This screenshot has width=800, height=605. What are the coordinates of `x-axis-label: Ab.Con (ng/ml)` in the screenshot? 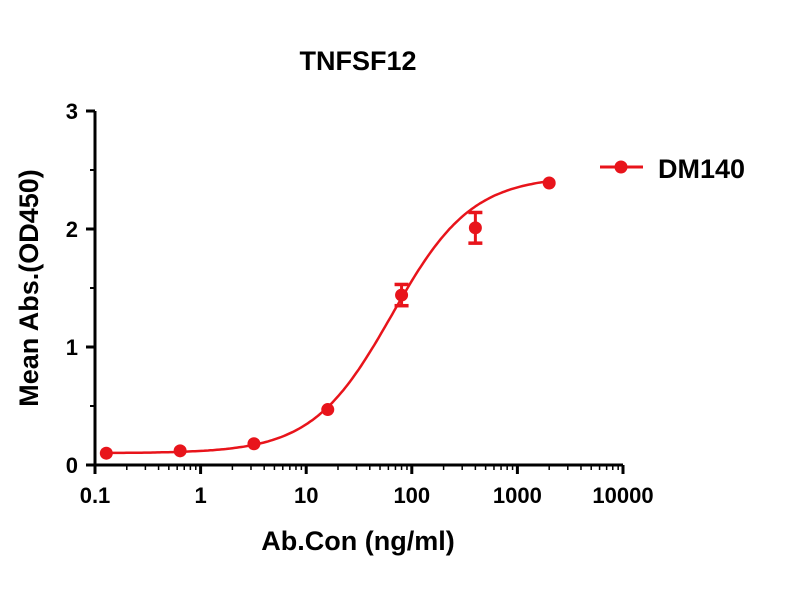 It's located at (357, 541).